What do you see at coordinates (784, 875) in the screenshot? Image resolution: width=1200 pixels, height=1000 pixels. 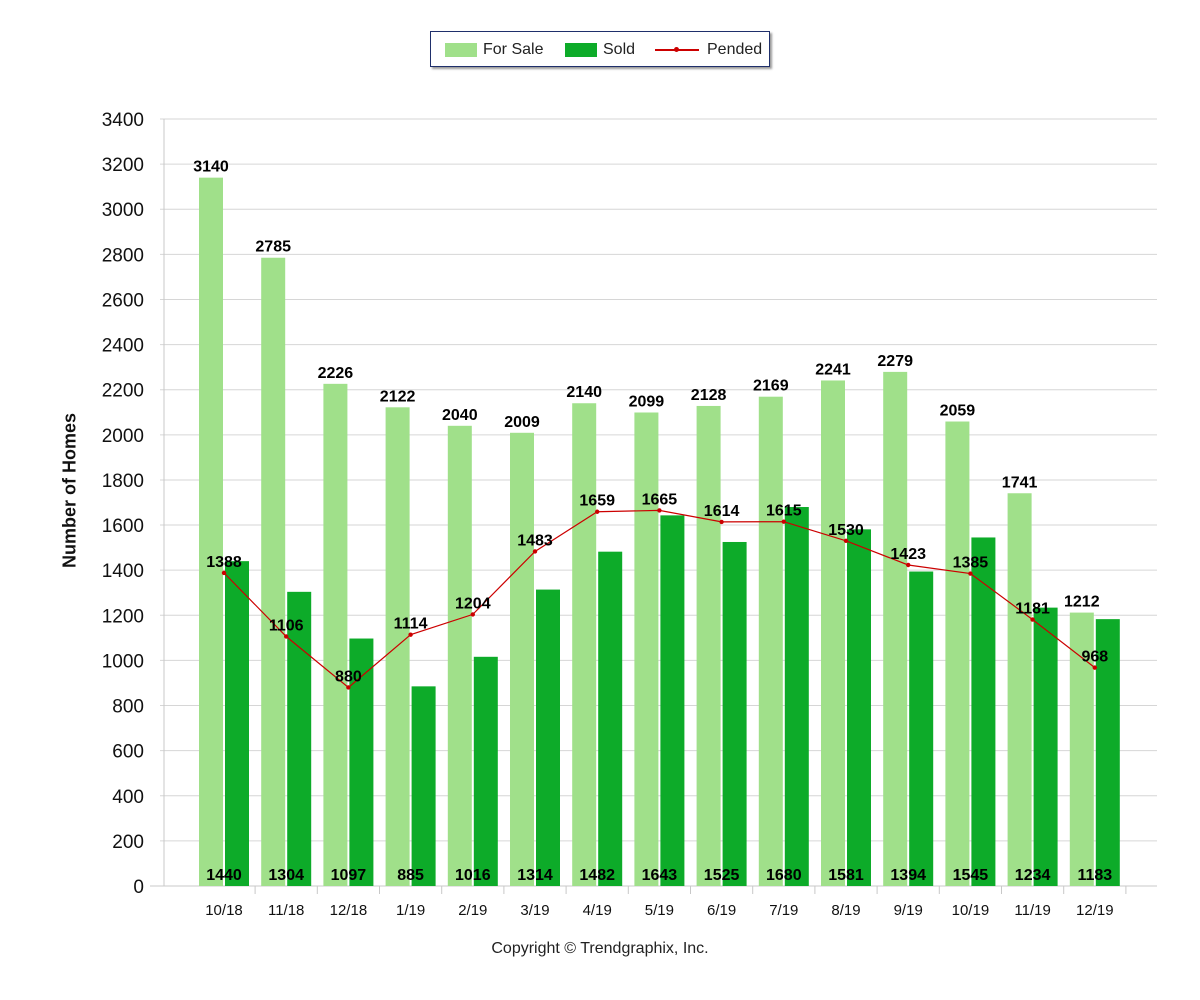 I see `data-label-sold: 1680` at bounding box center [784, 875].